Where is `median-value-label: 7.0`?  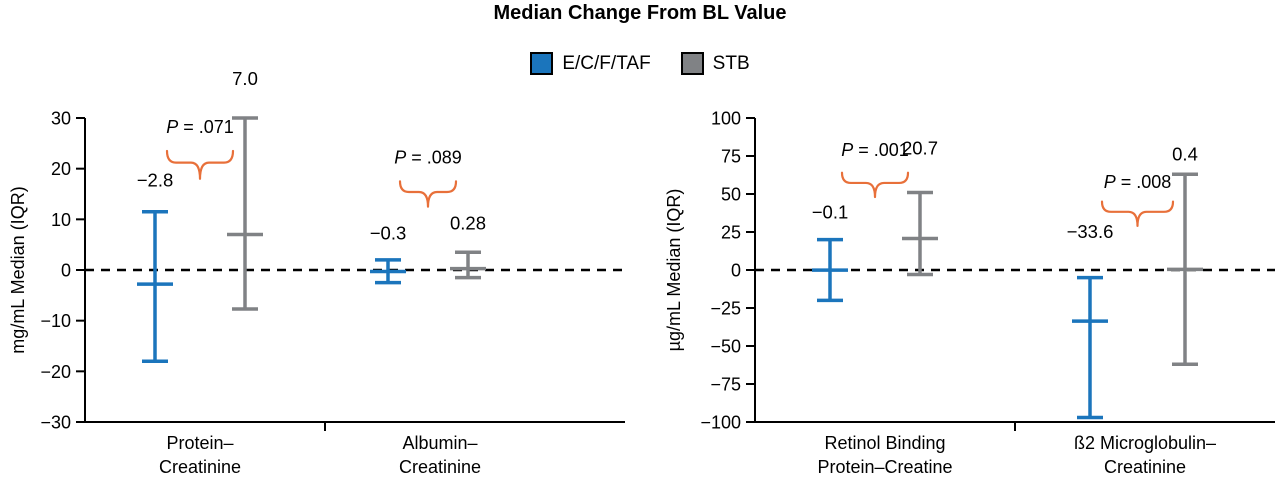
median-value-label: 7.0 is located at coordinates (245, 78).